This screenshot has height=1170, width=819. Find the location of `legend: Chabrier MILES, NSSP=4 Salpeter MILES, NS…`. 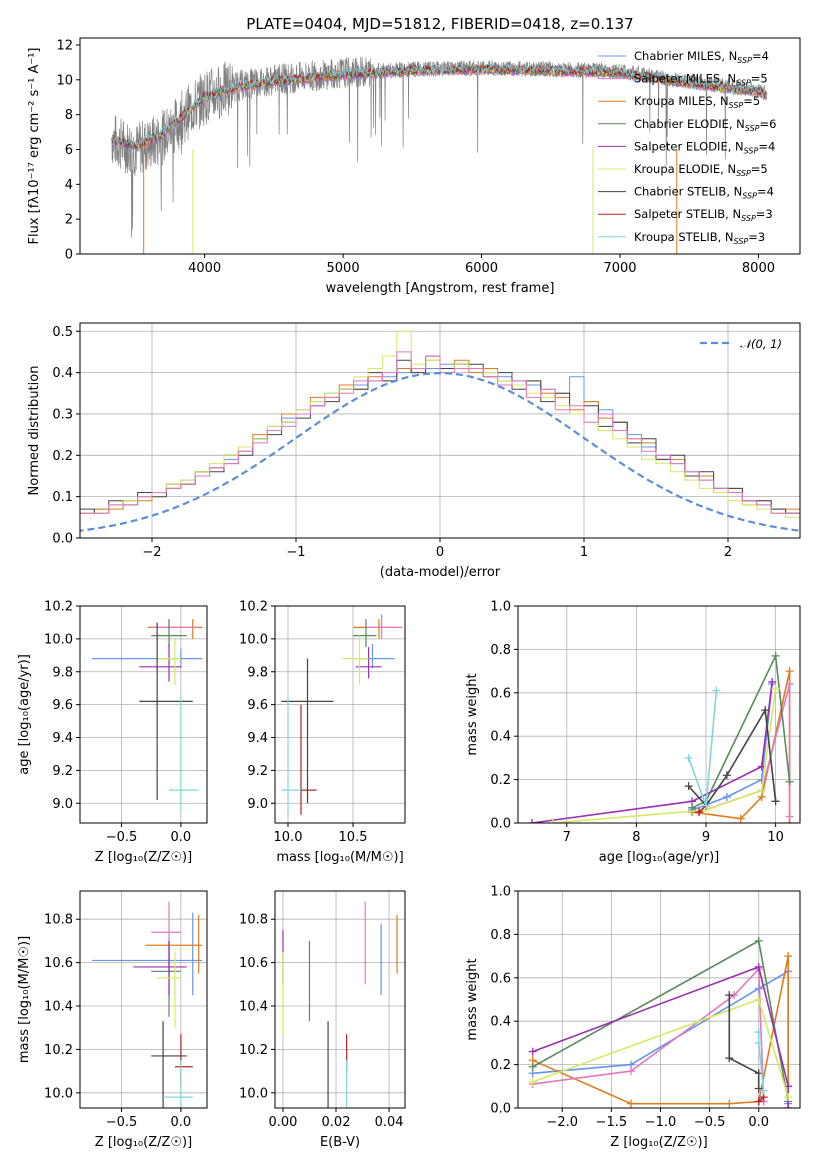

legend: Chabrier MILES, NSSP=4 Salpeter MILES, NS… is located at coordinates (687, 147).